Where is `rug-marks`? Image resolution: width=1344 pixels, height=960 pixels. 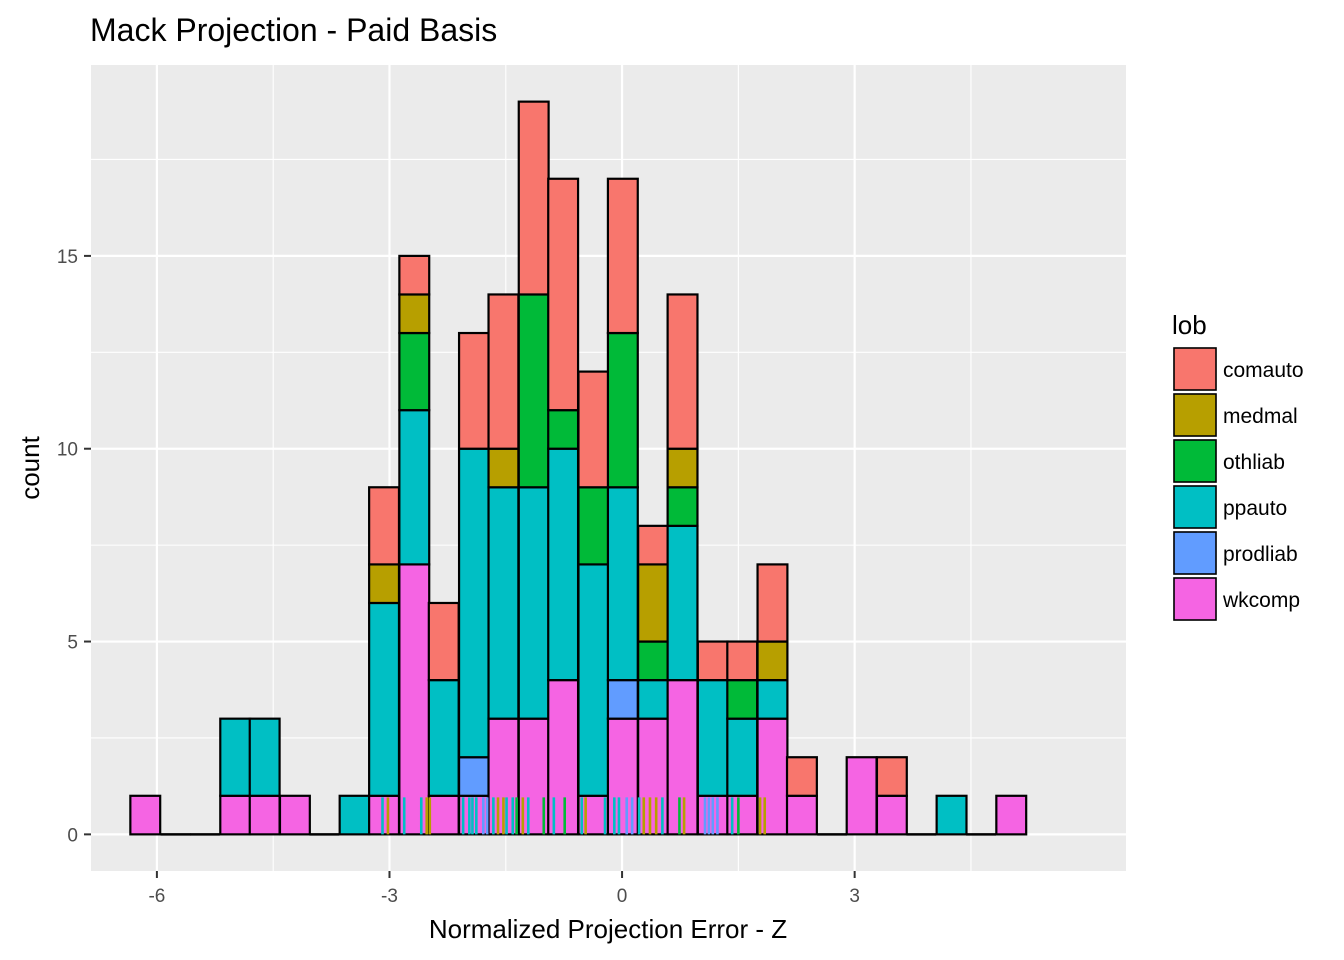
rug-marks is located at coordinates (574, 816).